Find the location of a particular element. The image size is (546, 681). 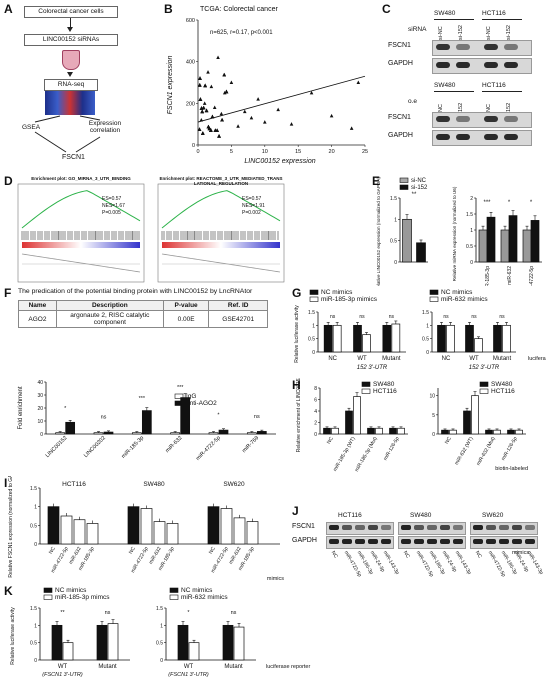

blot-band-label: GAPDH is located at coordinates (304, 540).